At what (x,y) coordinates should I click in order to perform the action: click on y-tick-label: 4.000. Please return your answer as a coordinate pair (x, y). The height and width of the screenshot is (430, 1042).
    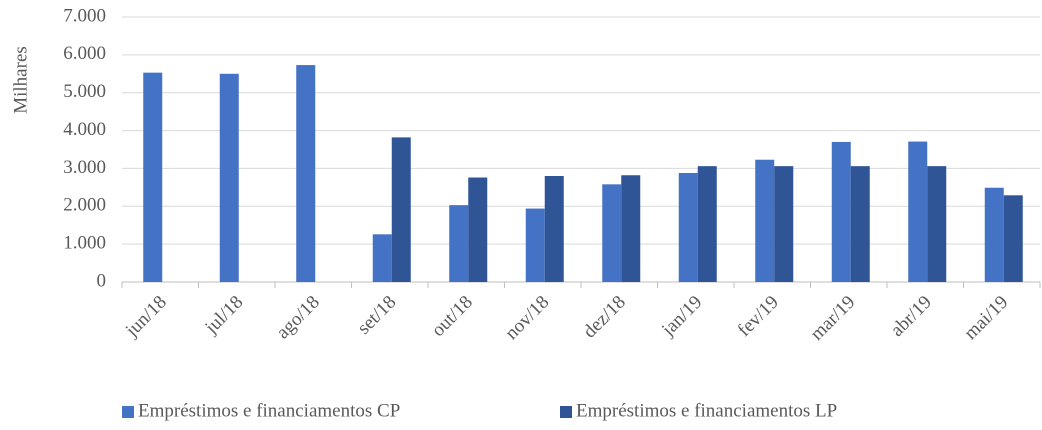
    Looking at the image, I should click on (84, 129).